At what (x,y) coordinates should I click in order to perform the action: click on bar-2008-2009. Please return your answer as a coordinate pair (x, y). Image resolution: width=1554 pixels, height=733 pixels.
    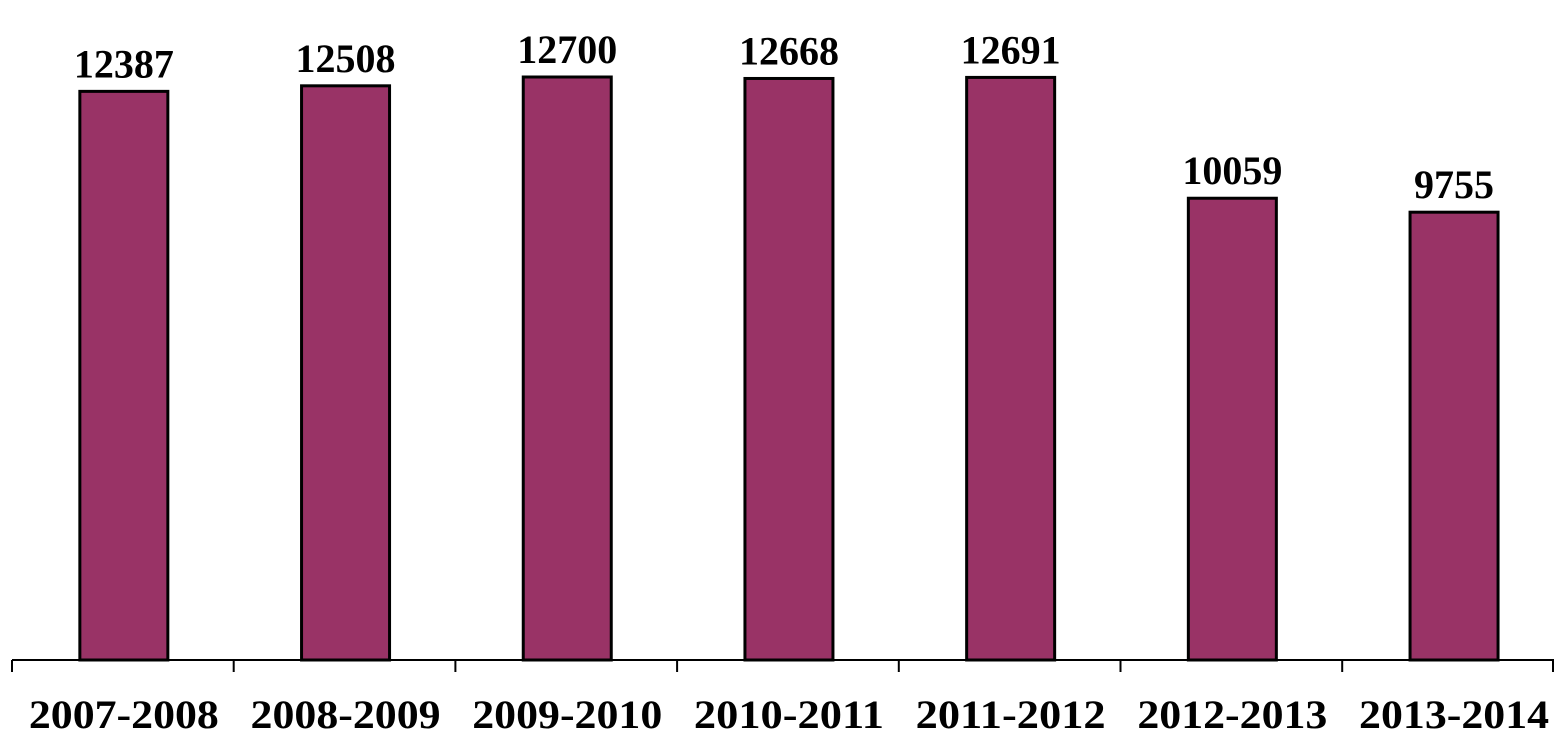
    Looking at the image, I should click on (346, 373).